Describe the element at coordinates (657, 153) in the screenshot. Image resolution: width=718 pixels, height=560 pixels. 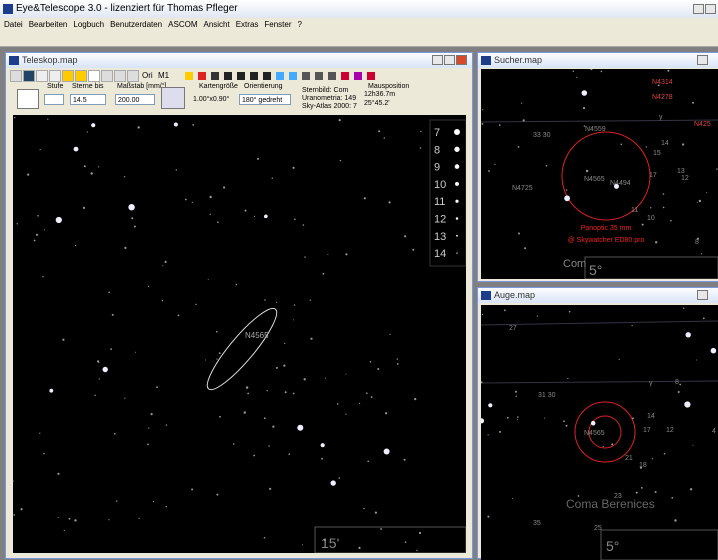
I see `map-label: 15` at that location.